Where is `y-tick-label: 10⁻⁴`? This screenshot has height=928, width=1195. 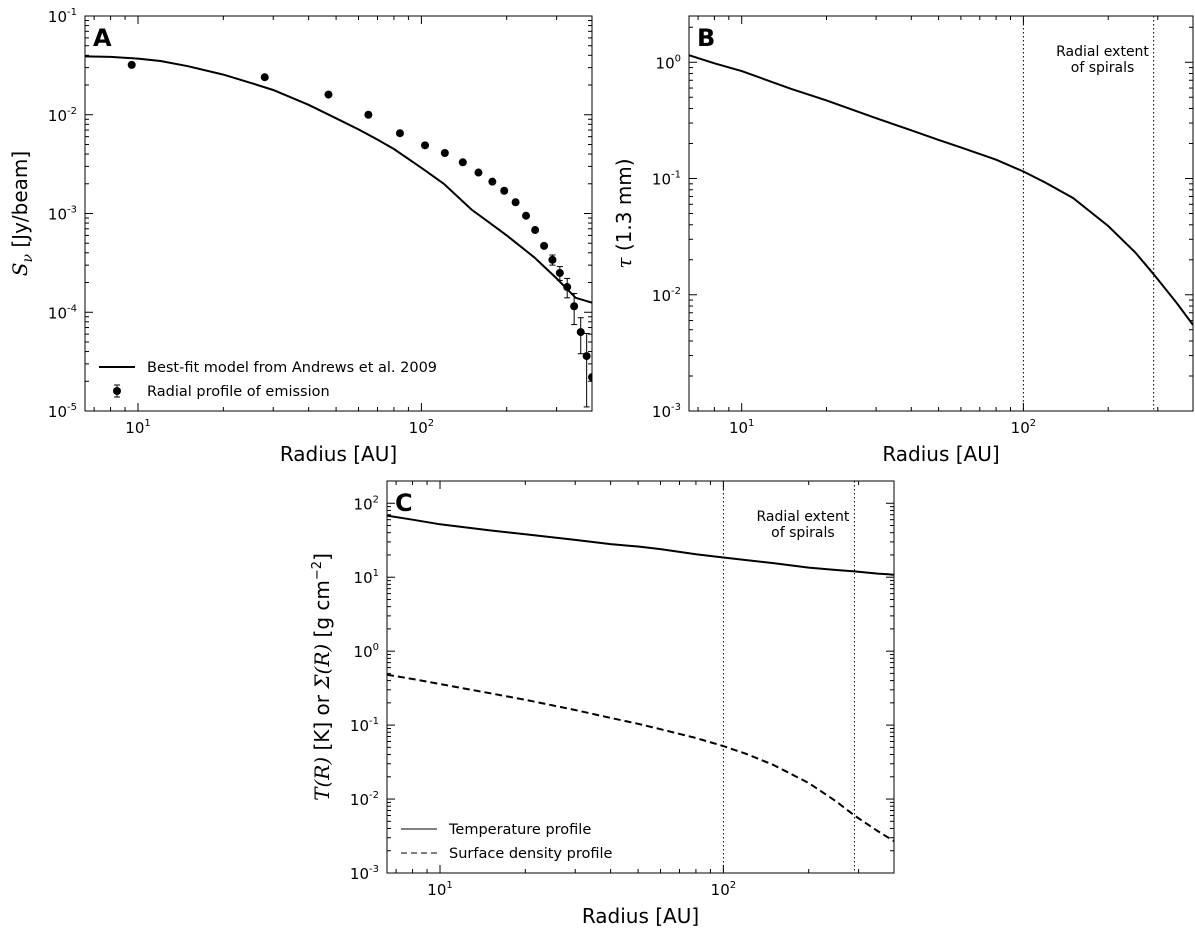 y-tick-label: 10⁻⁴ is located at coordinates (62, 312).